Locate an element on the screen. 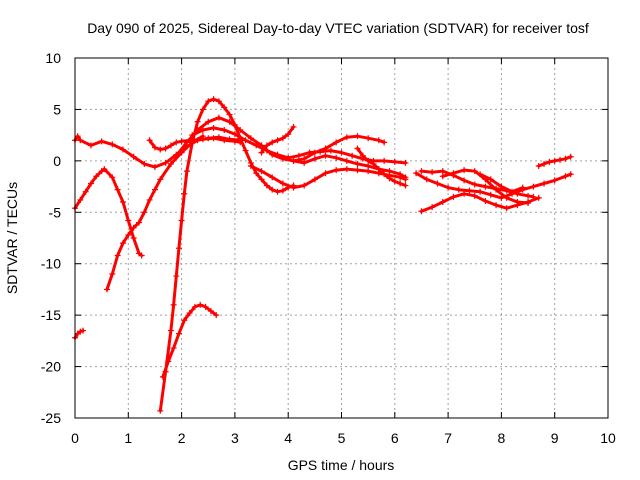 This screenshot has width=640, height=480. x-axis-label: GPS time / hours is located at coordinates (341, 465).